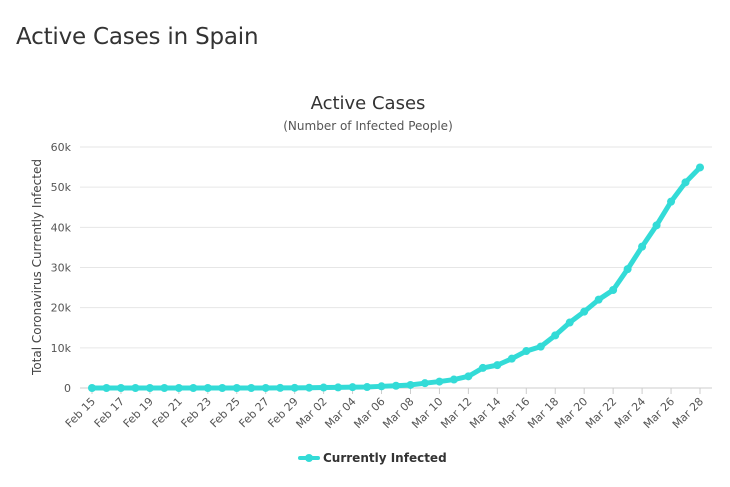  What do you see at coordinates (543, 413) in the screenshot?
I see `x-tick-label: Mar 18` at bounding box center [543, 413].